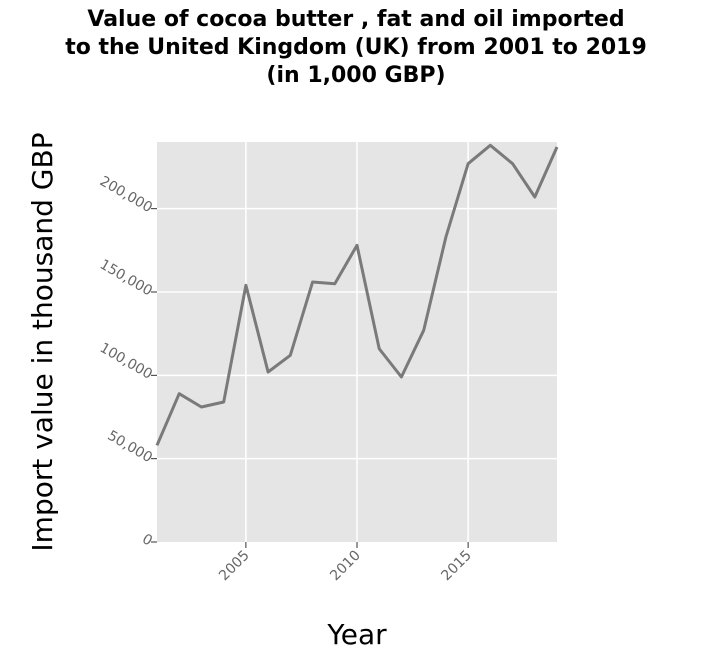  What do you see at coordinates (356, 634) in the screenshot?
I see `x-axis-label: Year` at bounding box center [356, 634].